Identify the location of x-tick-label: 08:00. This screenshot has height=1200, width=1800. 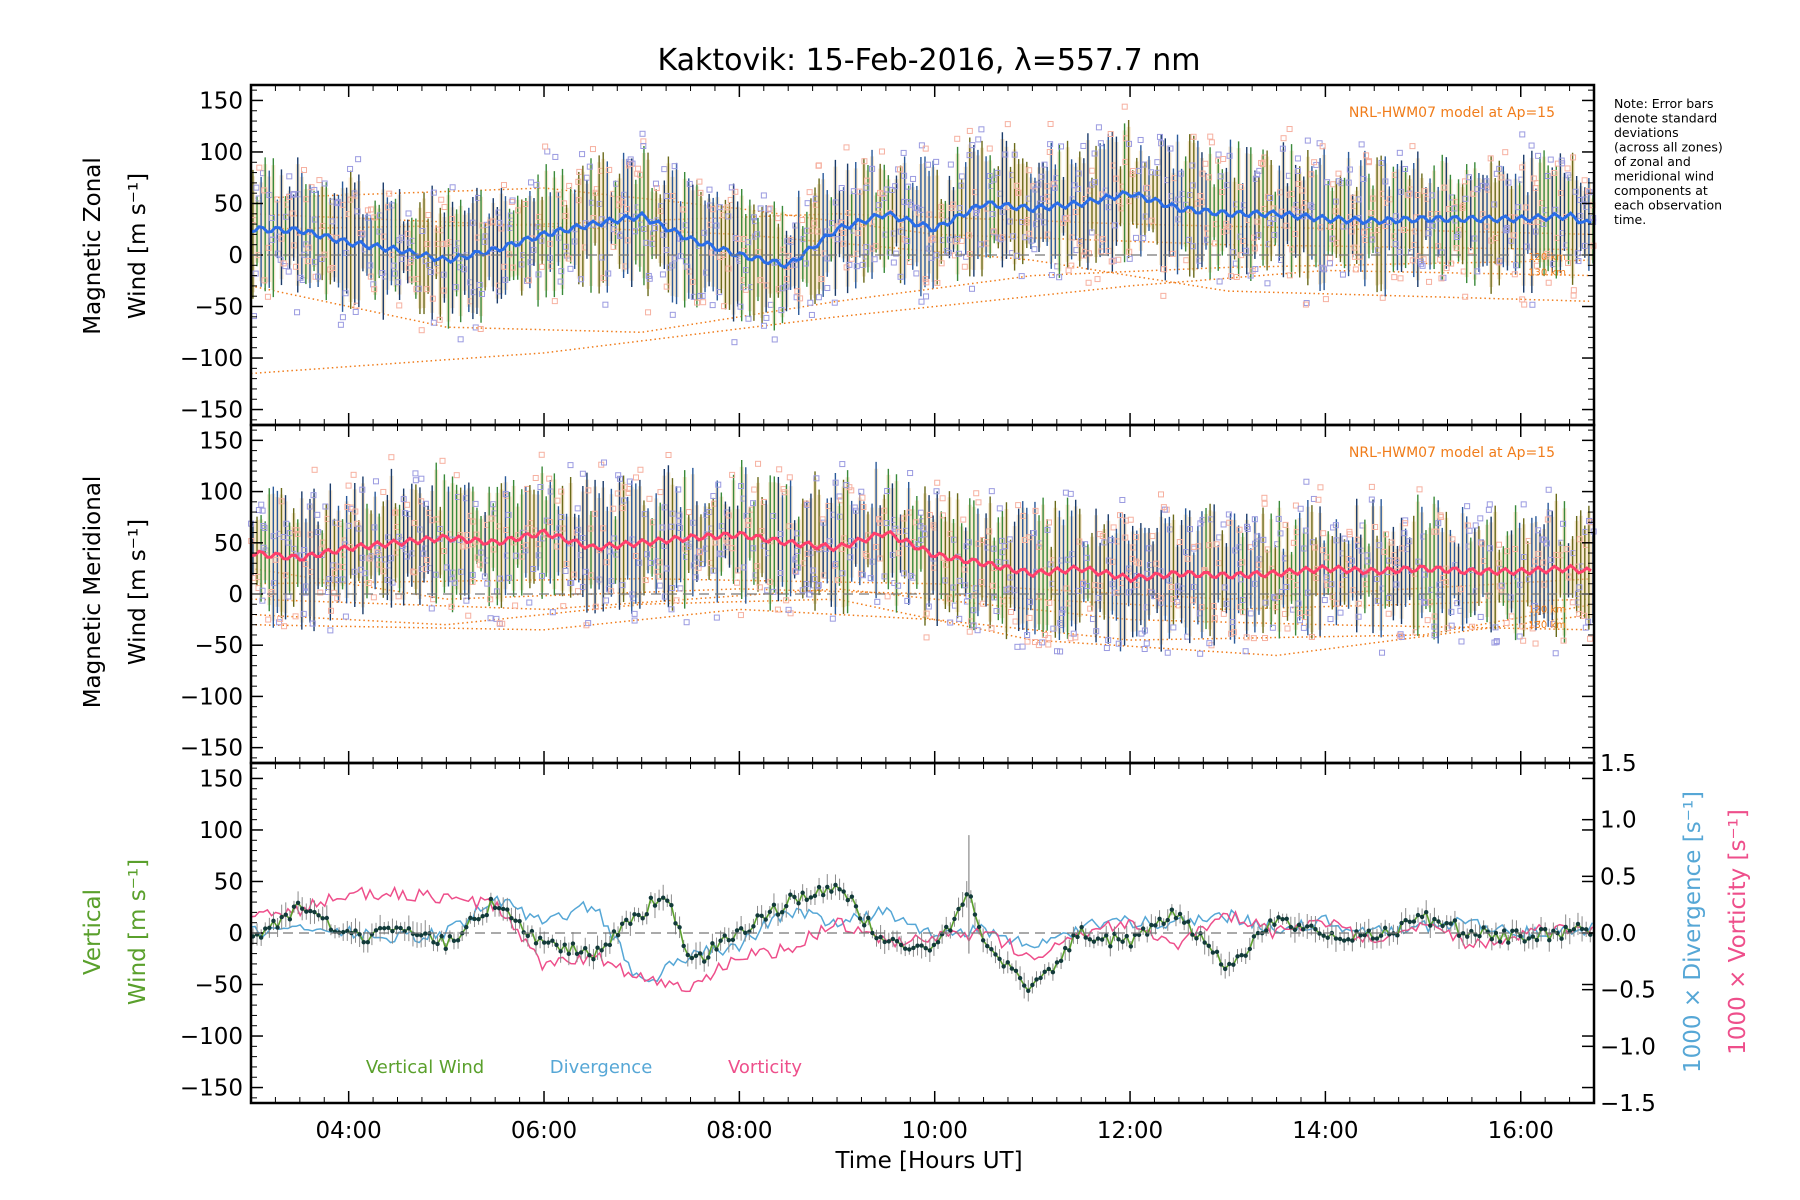
(739, 1131).